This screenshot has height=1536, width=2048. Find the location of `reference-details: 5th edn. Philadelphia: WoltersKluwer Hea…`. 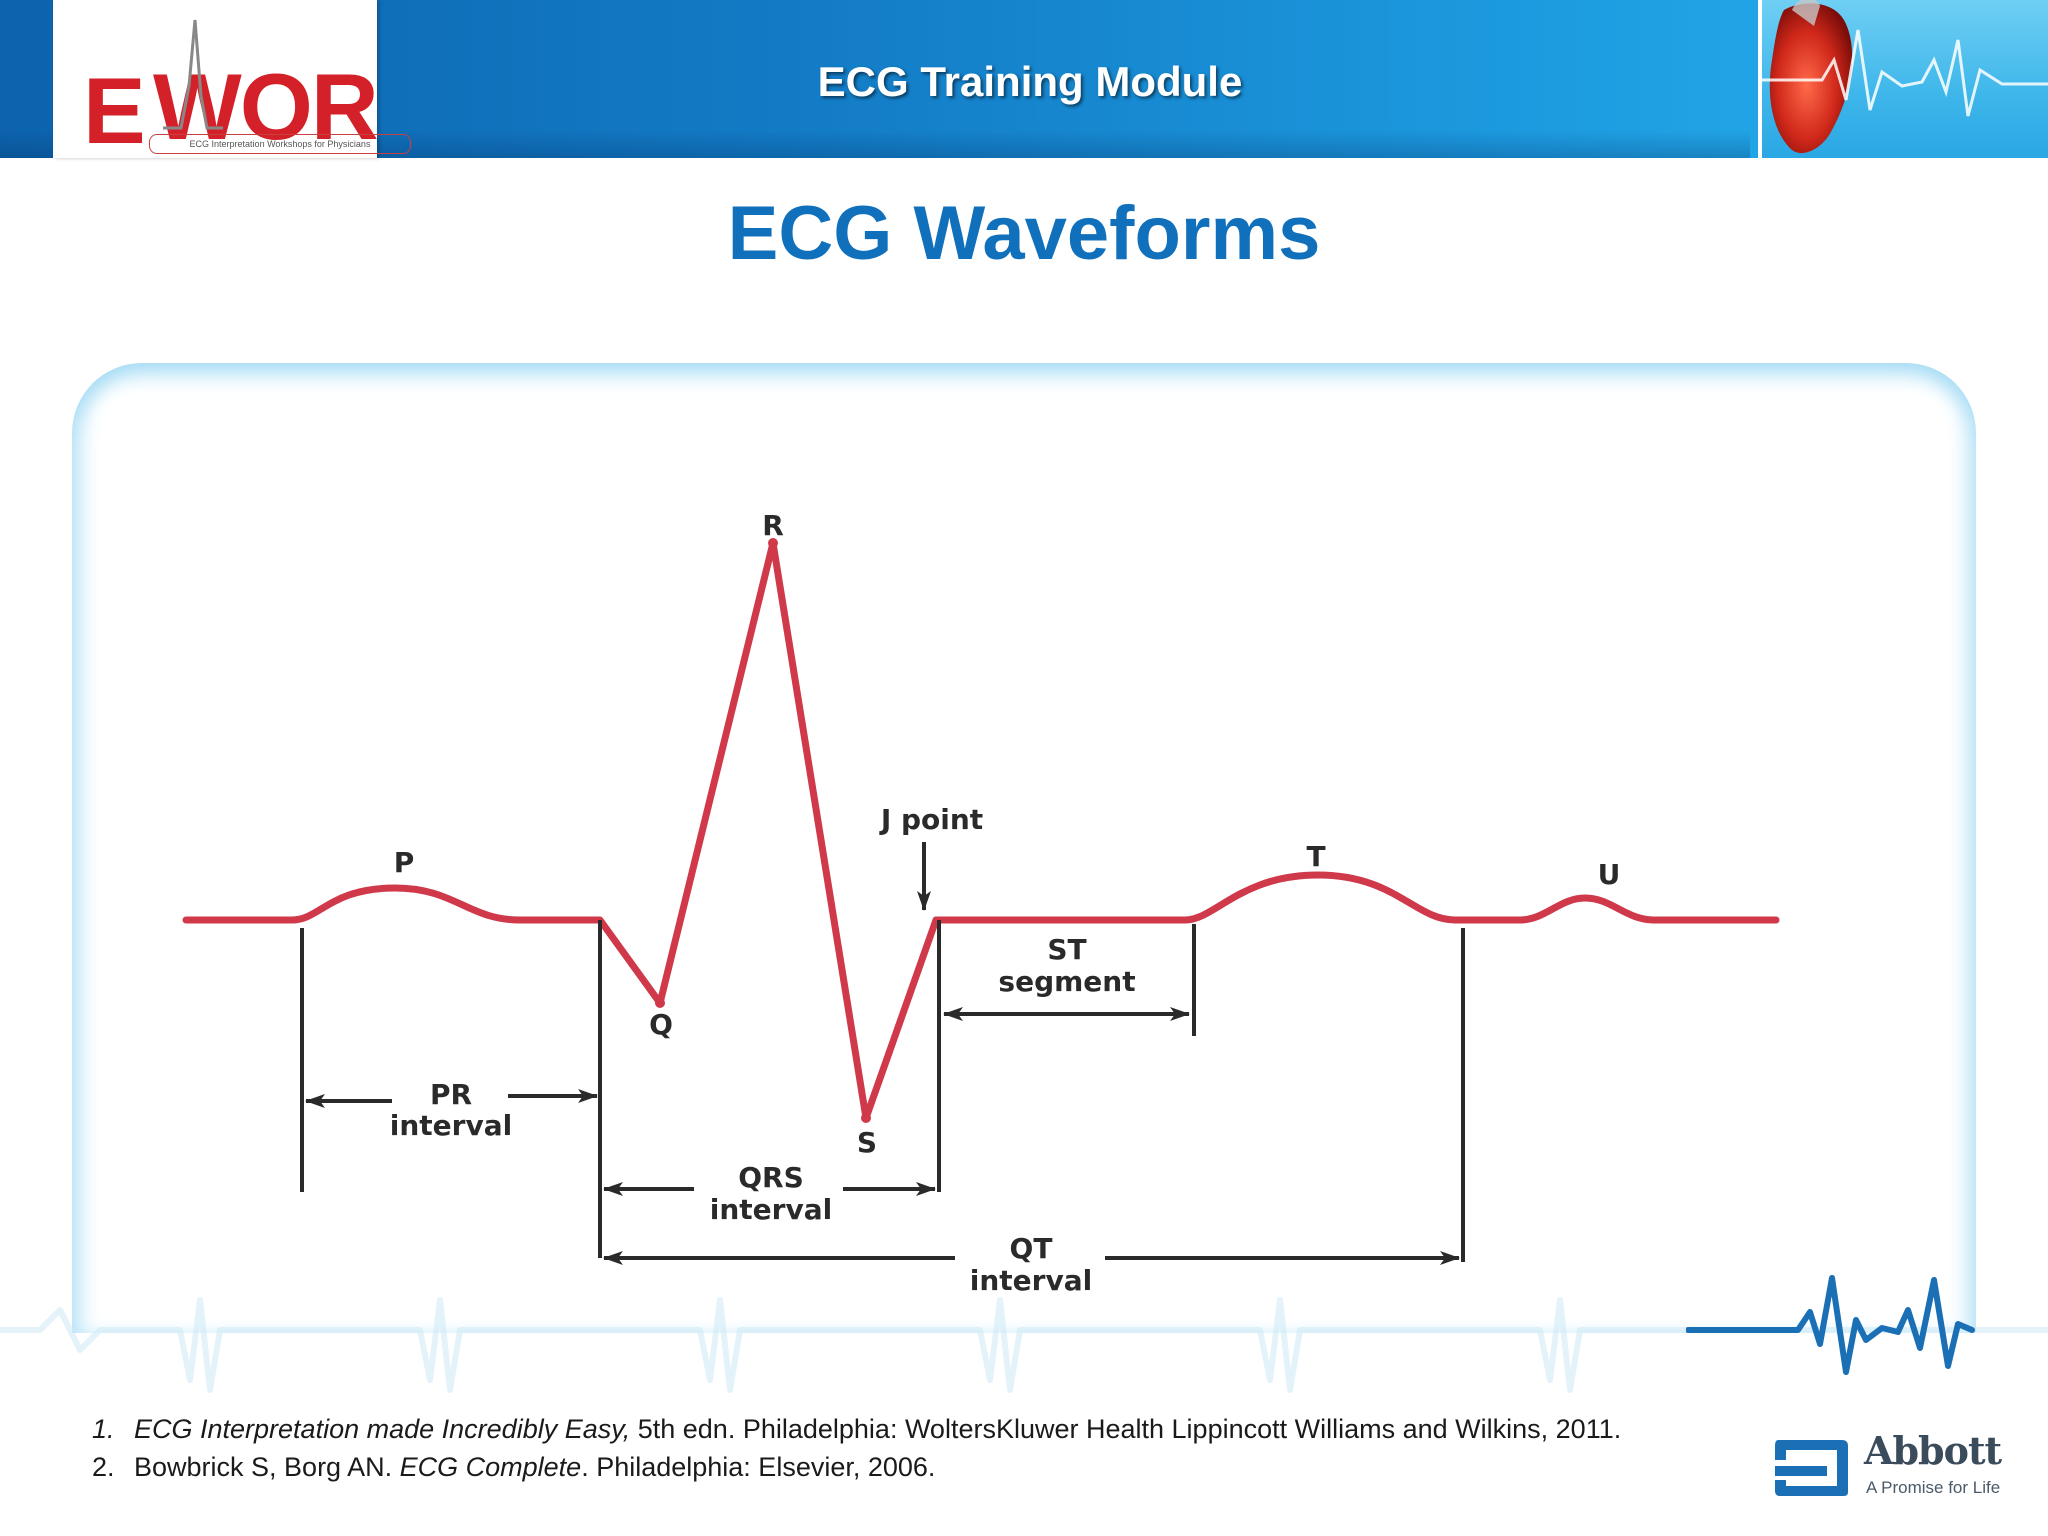

reference-details: 5th edn. Philadelphia: WoltersKluwer Hea… is located at coordinates (1126, 1429).